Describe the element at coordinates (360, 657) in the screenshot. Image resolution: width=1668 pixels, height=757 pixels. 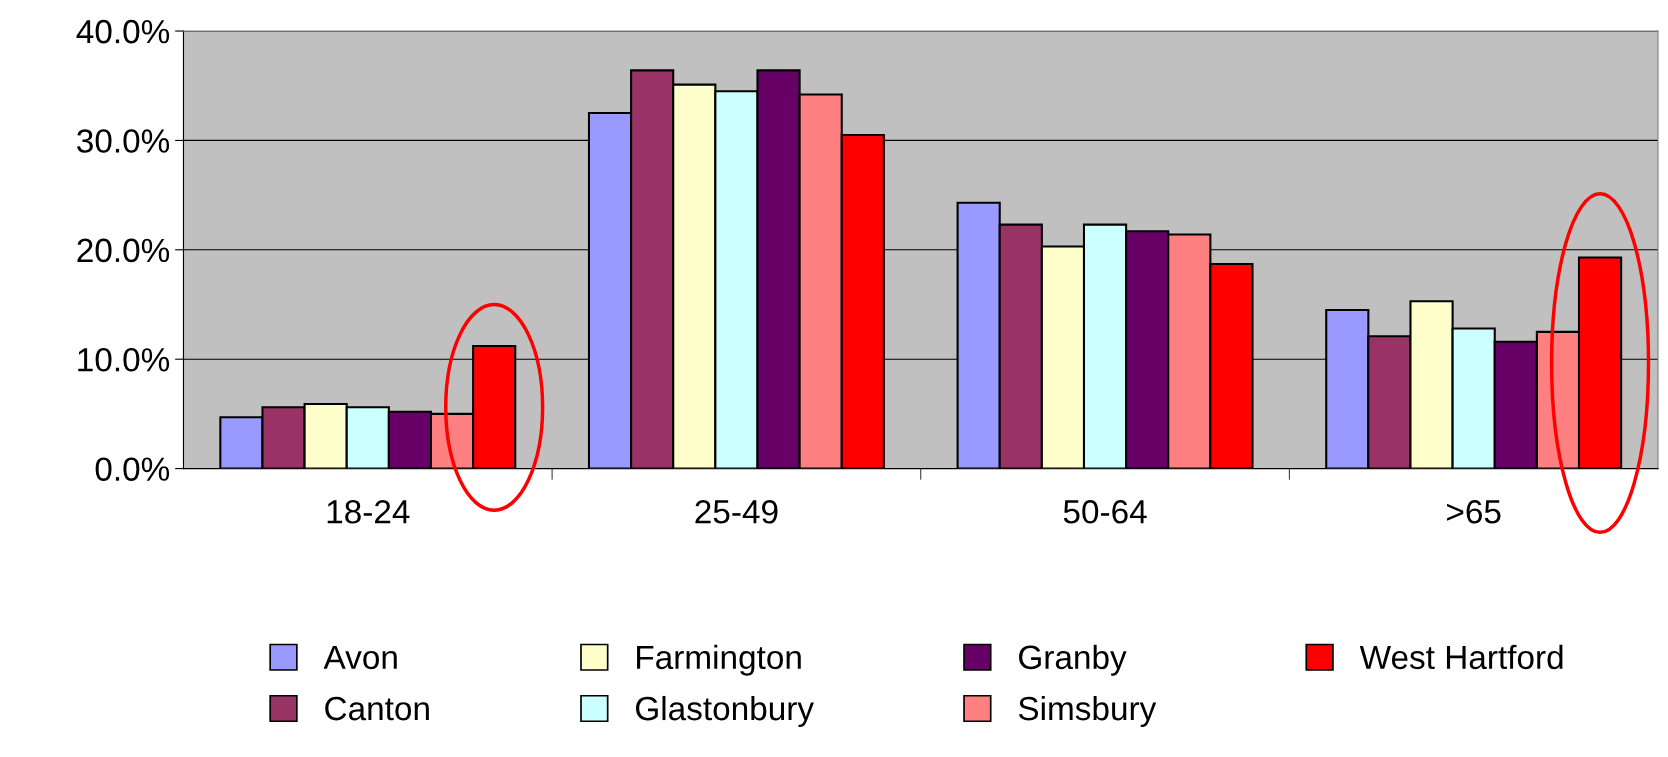
I see `legend-label: Avon` at that location.